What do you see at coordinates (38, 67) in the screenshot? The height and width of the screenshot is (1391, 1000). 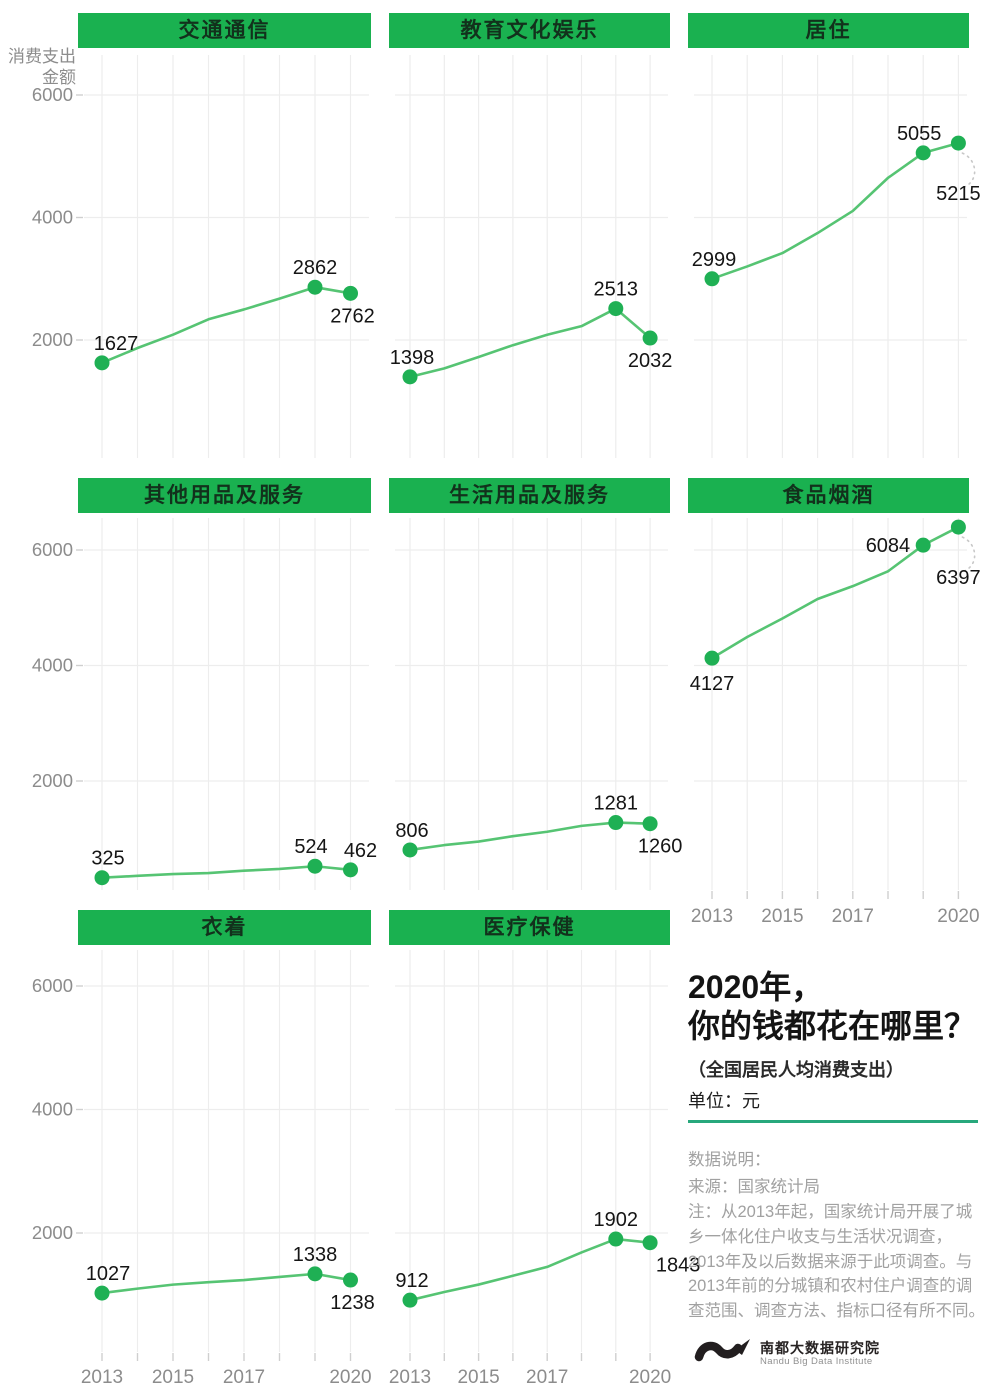 I see `y-axis-title: 消费支出 金额` at bounding box center [38, 67].